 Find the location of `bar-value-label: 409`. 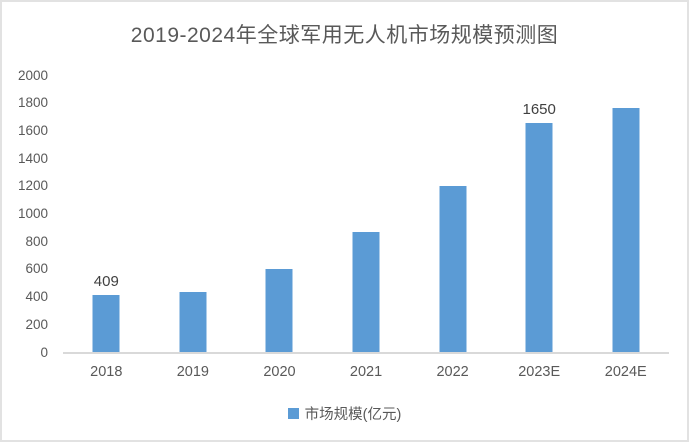

bar-value-label: 409 is located at coordinates (106, 282).